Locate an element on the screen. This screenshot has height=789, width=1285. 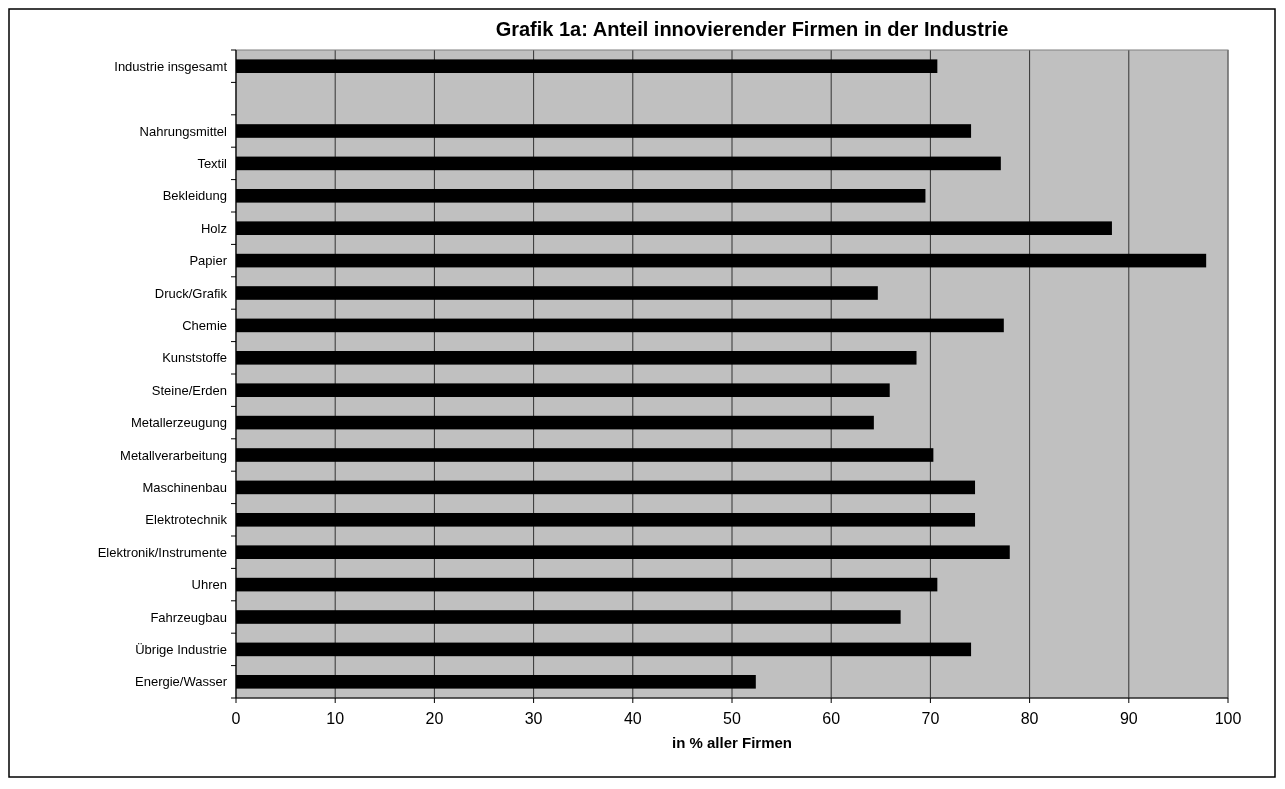
y-tick-label: Industrie insgesamt is located at coordinates (171, 66).